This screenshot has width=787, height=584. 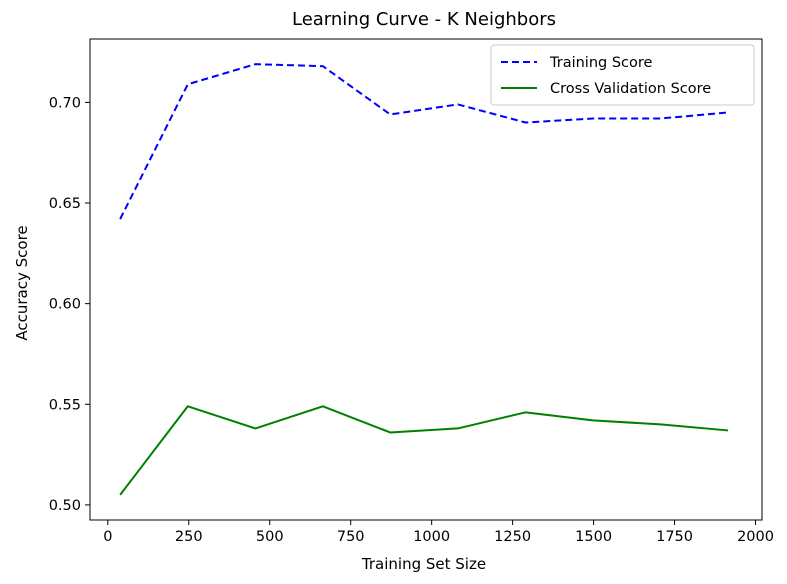 I want to click on legend-box, so click(x=622, y=75).